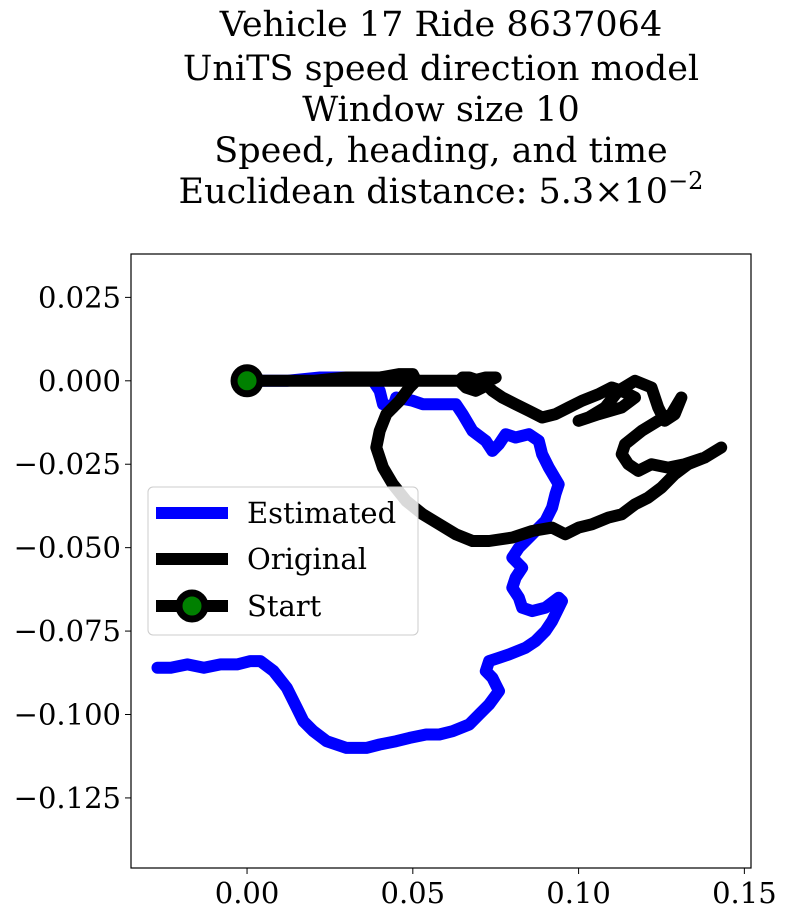  What do you see at coordinates (321, 513) in the screenshot?
I see `legend-label: Estimated` at bounding box center [321, 513].